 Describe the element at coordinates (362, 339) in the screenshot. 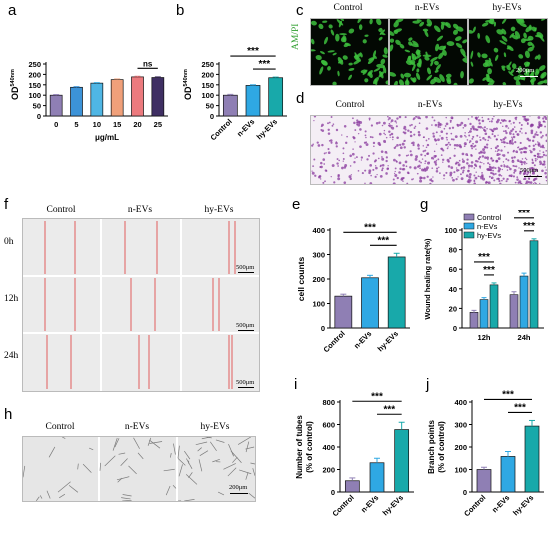

I see `e-xtick-label-1: n-EVs` at that location.